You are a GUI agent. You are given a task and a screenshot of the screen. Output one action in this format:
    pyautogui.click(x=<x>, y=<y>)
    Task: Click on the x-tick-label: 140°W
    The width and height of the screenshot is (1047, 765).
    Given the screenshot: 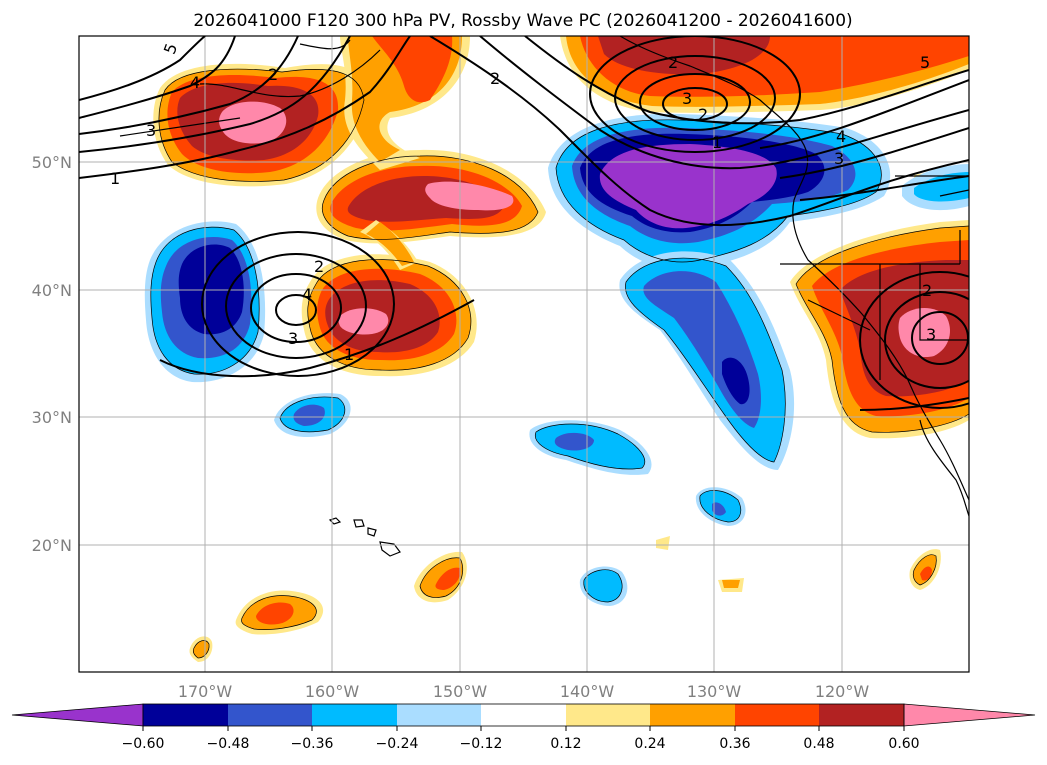 What is the action you would take?
    pyautogui.click(x=587, y=691)
    